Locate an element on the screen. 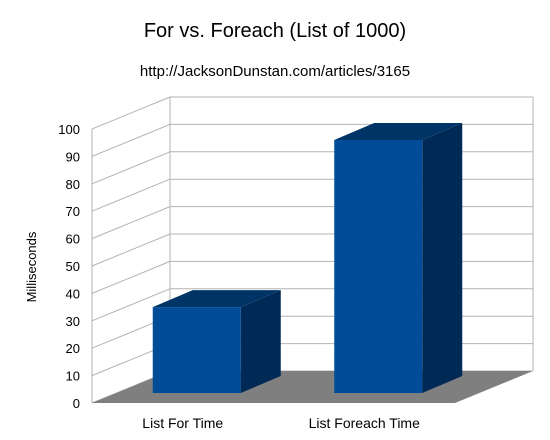 This screenshot has height=440, width=550. y-tick-label: 30 is located at coordinates (73, 321).